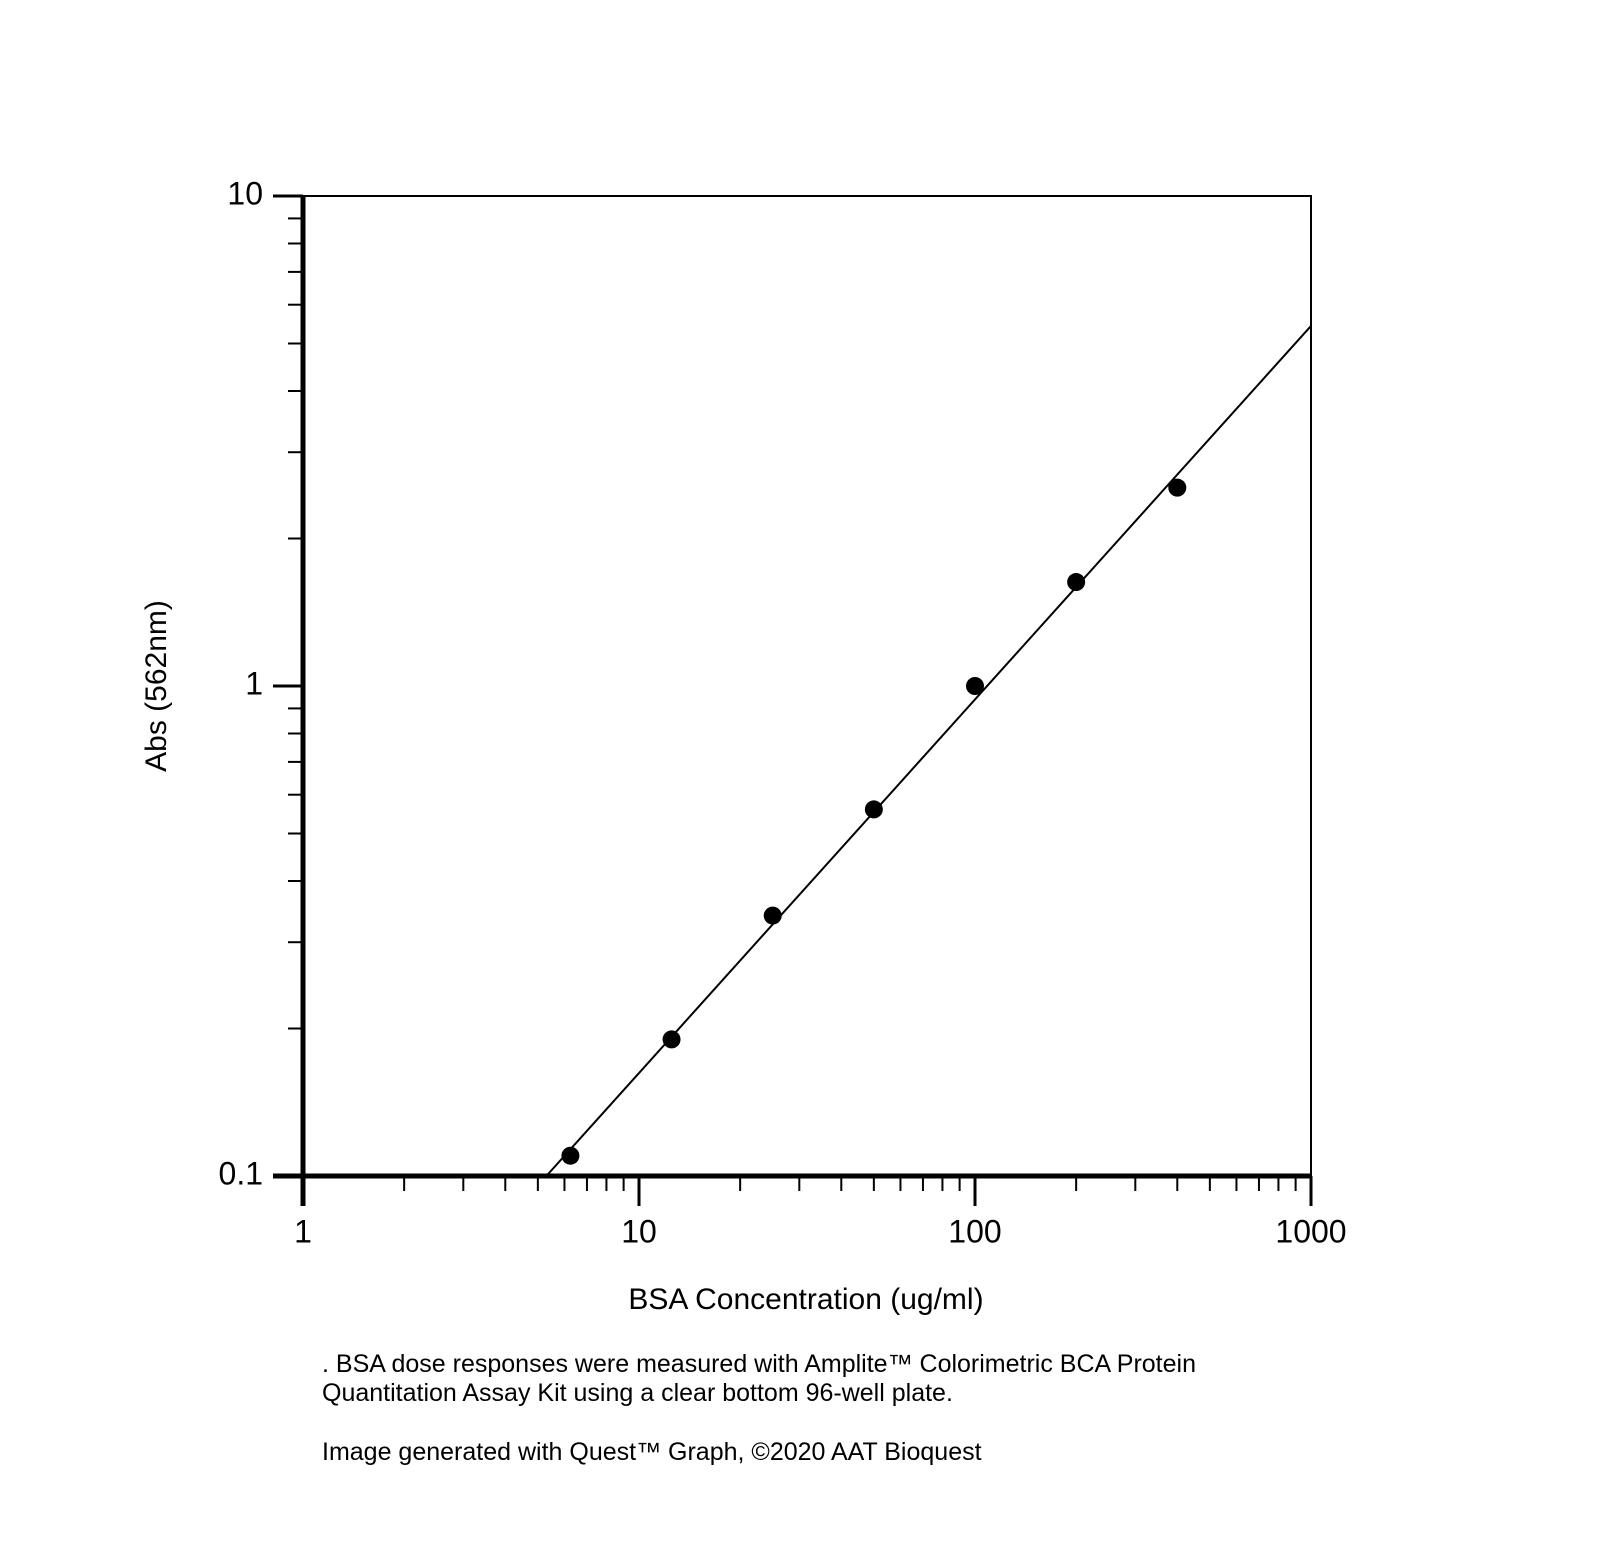 This screenshot has width=1600, height=1555. Describe the element at coordinates (639, 1231) in the screenshot. I see `x-tick-label: 10` at that location.